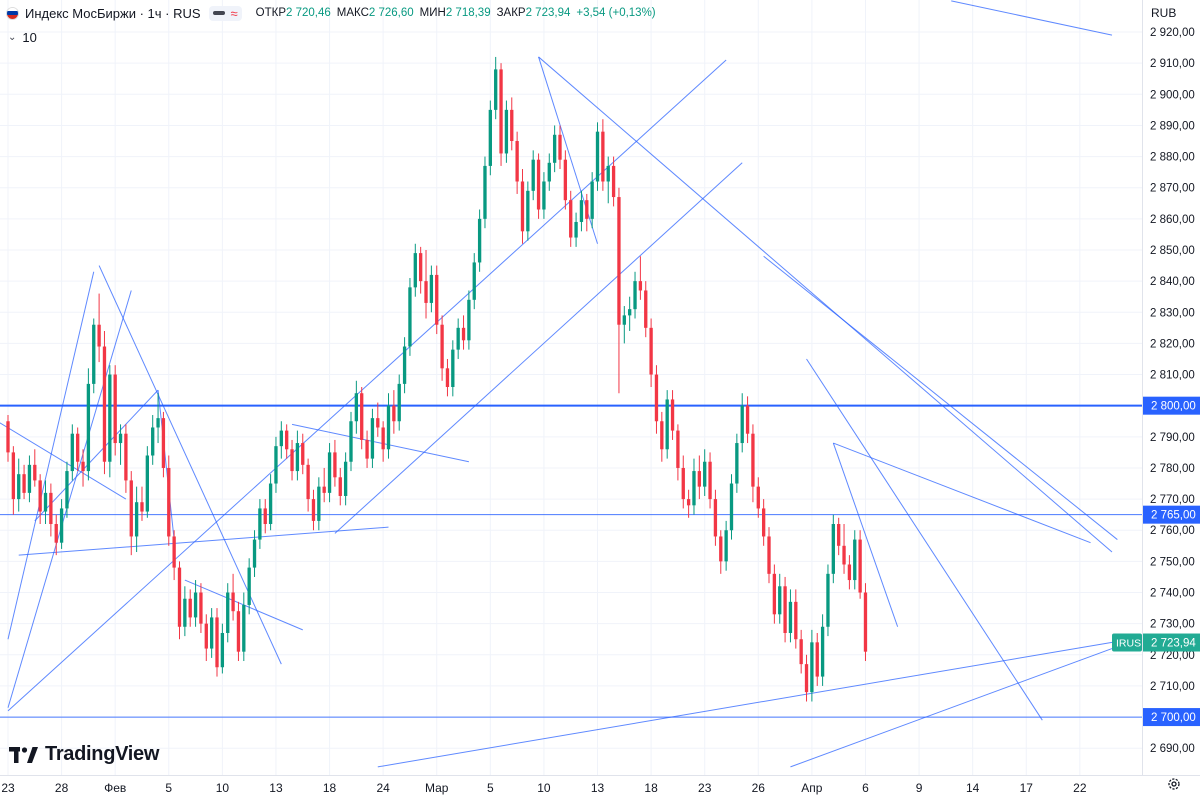 The image size is (1200, 800). Describe the element at coordinates (225, 13) in the screenshot. I see `legend-buttons: ≈` at that location.